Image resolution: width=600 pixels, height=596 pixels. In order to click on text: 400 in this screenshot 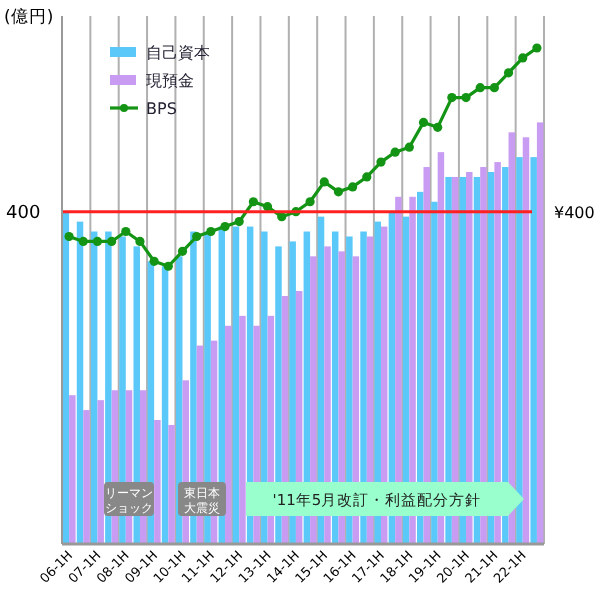, I will do `click(23, 213)`.